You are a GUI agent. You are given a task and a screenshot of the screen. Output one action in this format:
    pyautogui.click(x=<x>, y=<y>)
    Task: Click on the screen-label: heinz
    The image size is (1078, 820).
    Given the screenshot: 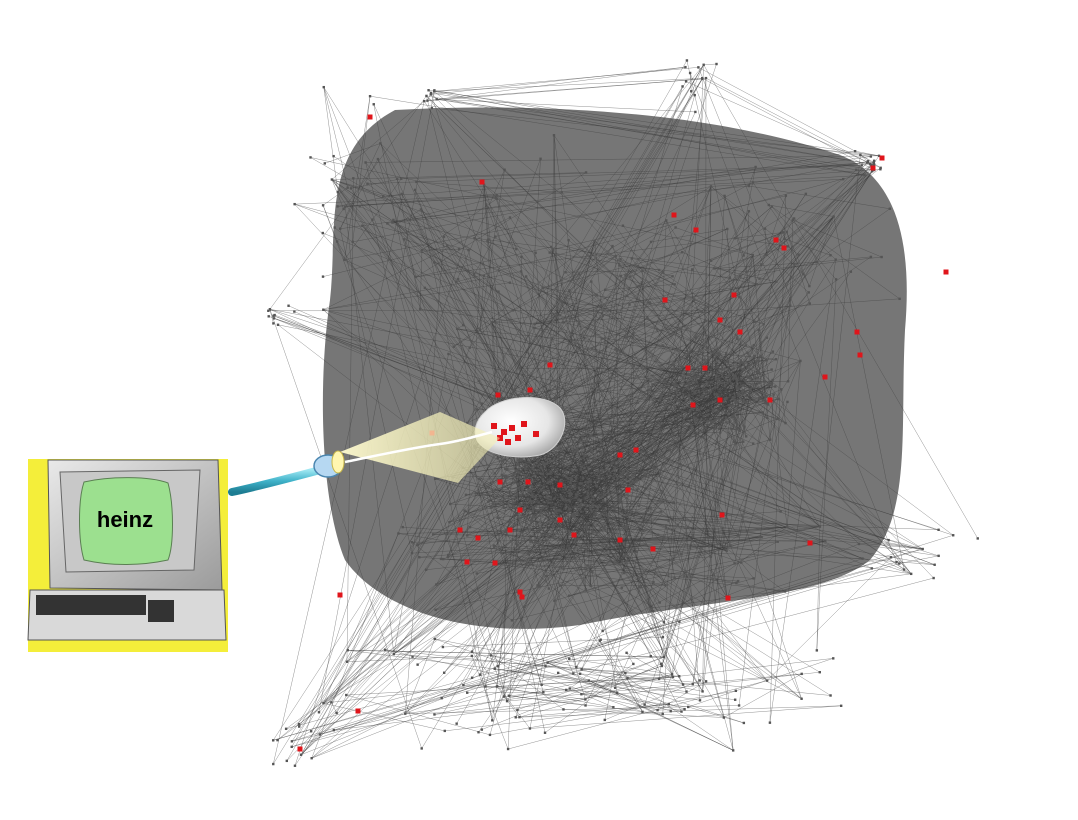 What is the action you would take?
    pyautogui.click(x=125, y=519)
    